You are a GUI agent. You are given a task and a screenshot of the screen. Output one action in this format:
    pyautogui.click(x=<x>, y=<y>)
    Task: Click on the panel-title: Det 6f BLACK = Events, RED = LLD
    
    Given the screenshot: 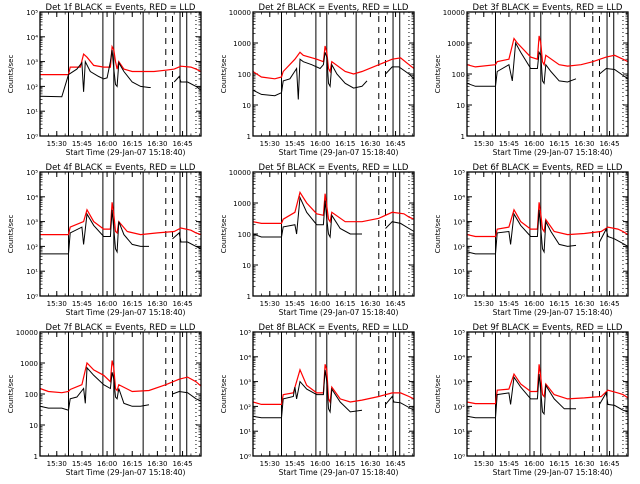 What is the action you would take?
    pyautogui.click(x=548, y=168)
    